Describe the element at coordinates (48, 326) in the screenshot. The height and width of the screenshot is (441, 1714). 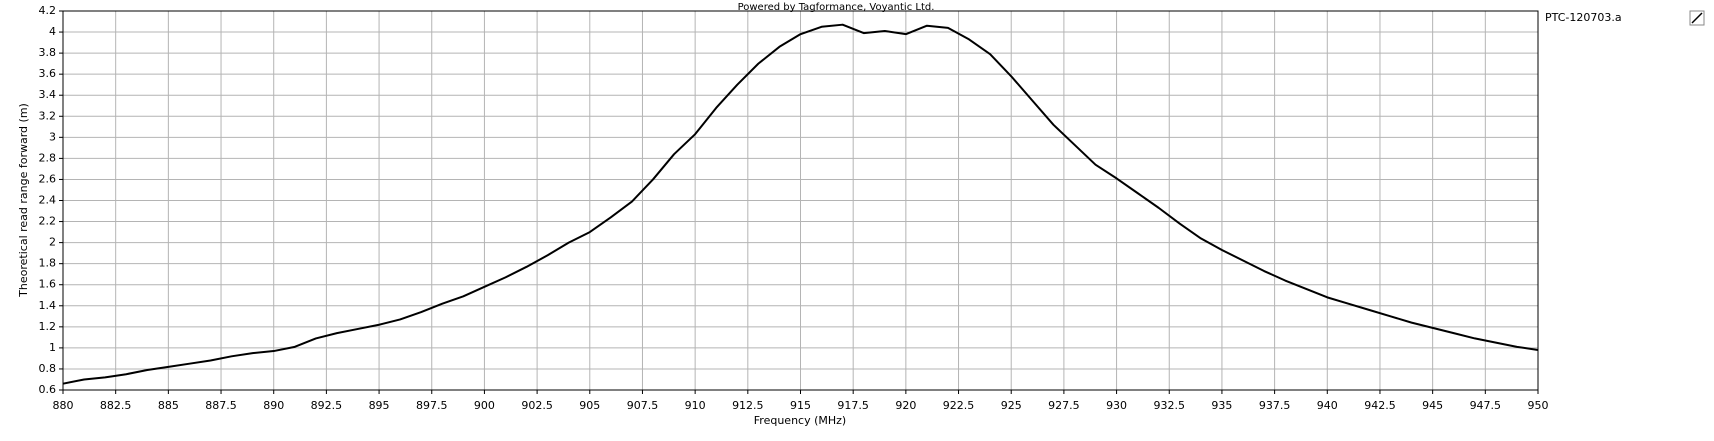
I see `y-tick-label: 1.2` at that location.